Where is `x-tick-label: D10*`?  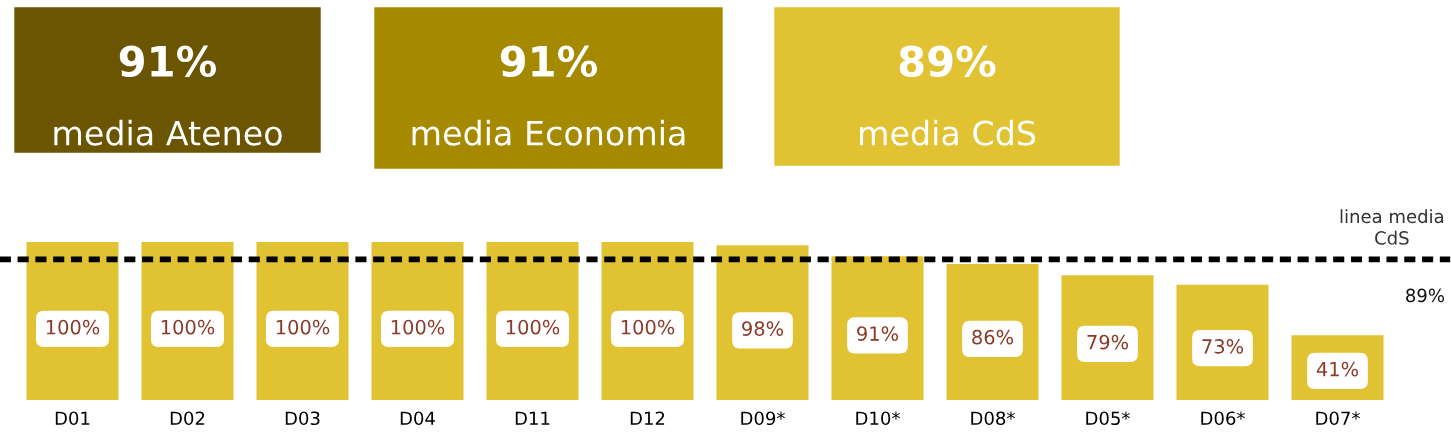 x-tick-label: D10* is located at coordinates (878, 418).